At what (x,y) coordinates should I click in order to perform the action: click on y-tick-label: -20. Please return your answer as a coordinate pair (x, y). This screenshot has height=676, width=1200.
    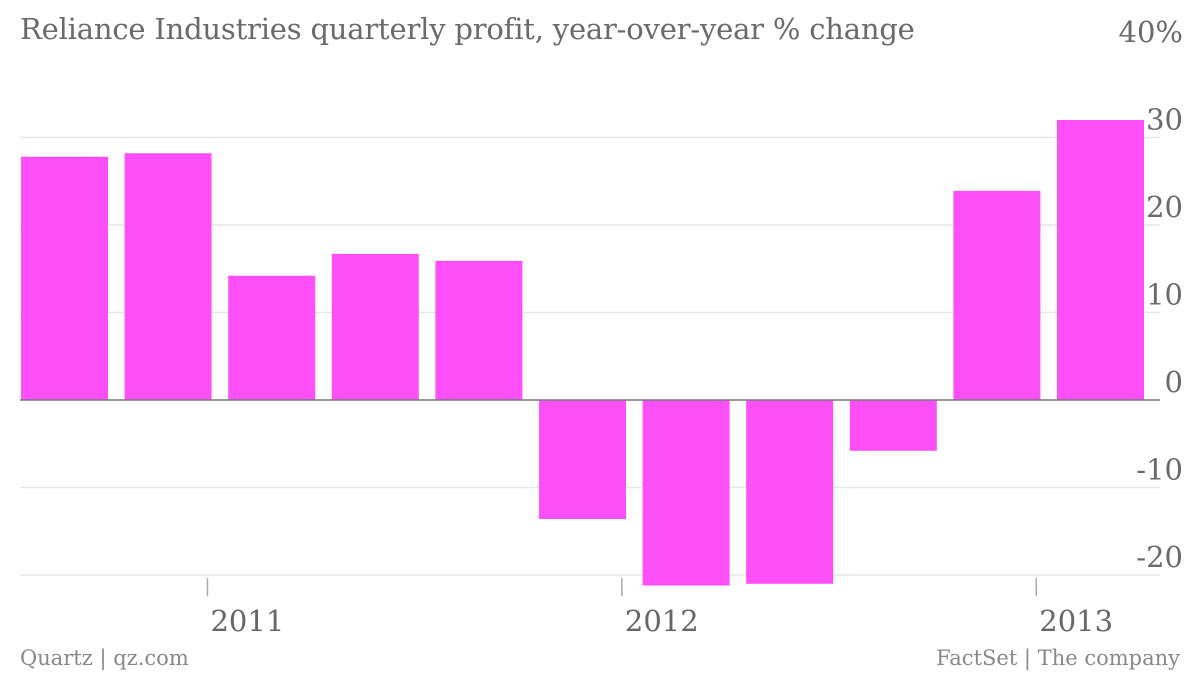
    Looking at the image, I should click on (1159, 557).